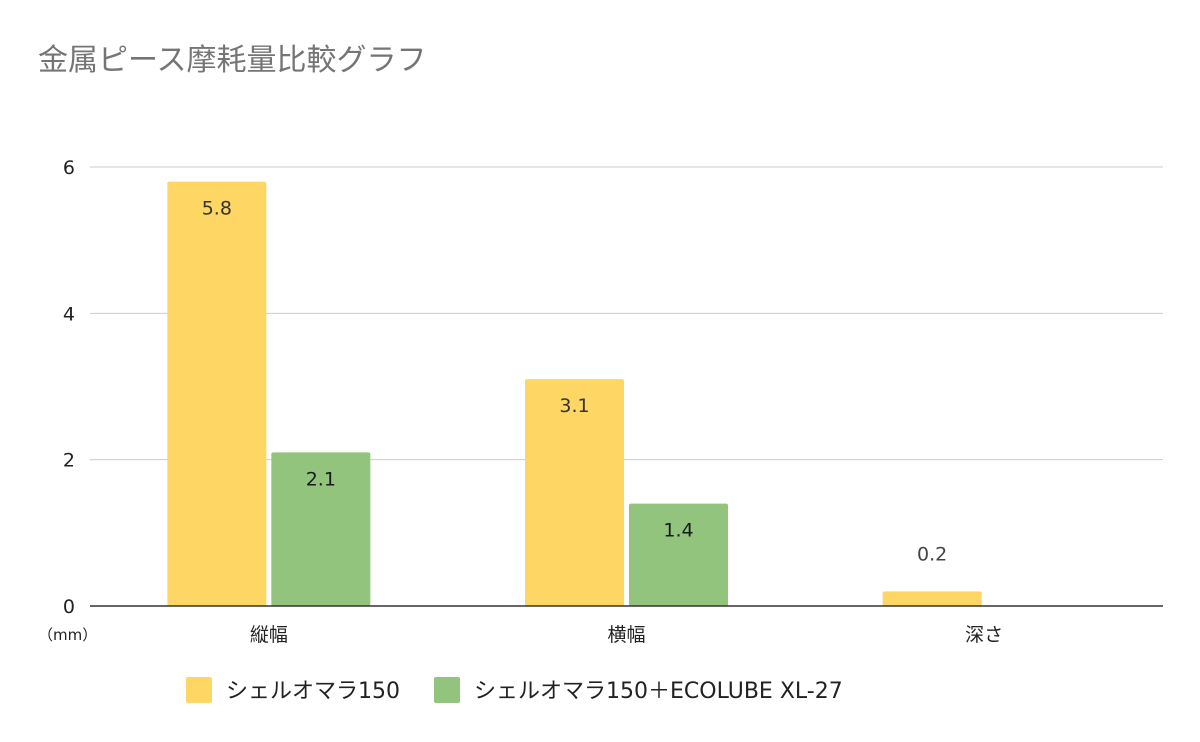 The image size is (1200, 742). Describe the element at coordinates (69, 607) in the screenshot. I see `y-tick-label: 0` at that location.